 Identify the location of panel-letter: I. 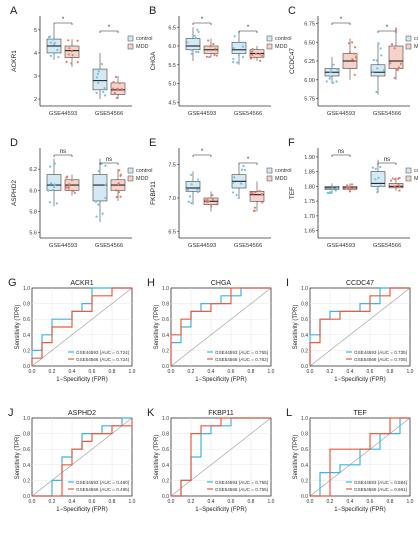
(287, 283).